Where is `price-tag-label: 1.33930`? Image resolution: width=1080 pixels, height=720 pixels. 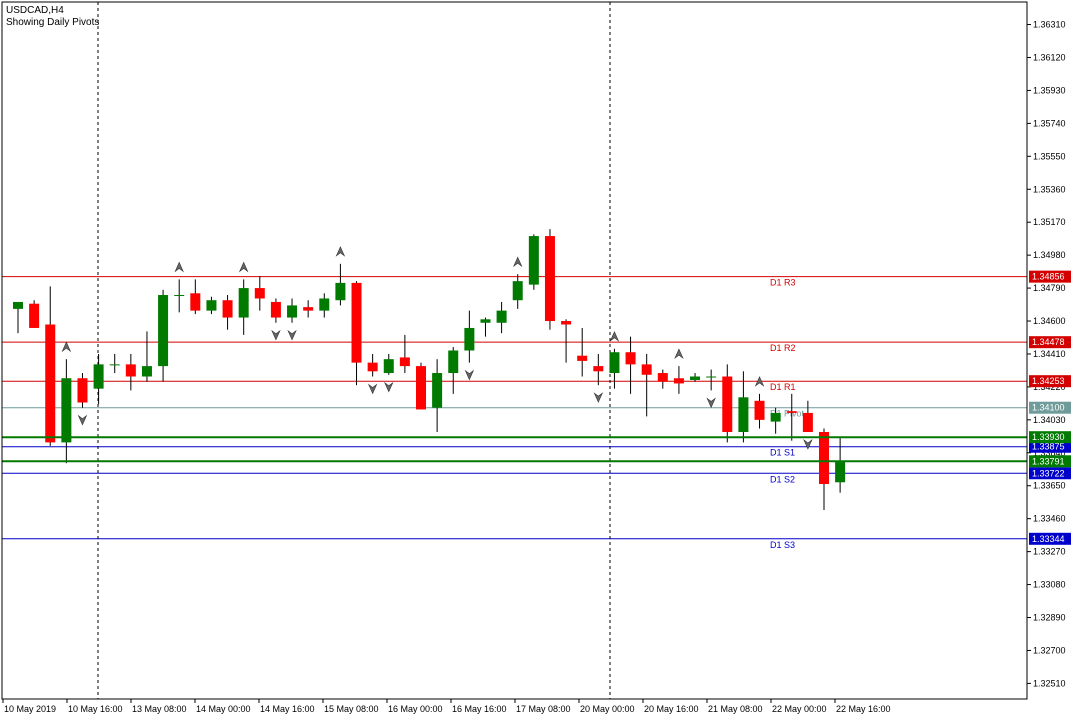
price-tag-label: 1.33930 is located at coordinates (1048, 437).